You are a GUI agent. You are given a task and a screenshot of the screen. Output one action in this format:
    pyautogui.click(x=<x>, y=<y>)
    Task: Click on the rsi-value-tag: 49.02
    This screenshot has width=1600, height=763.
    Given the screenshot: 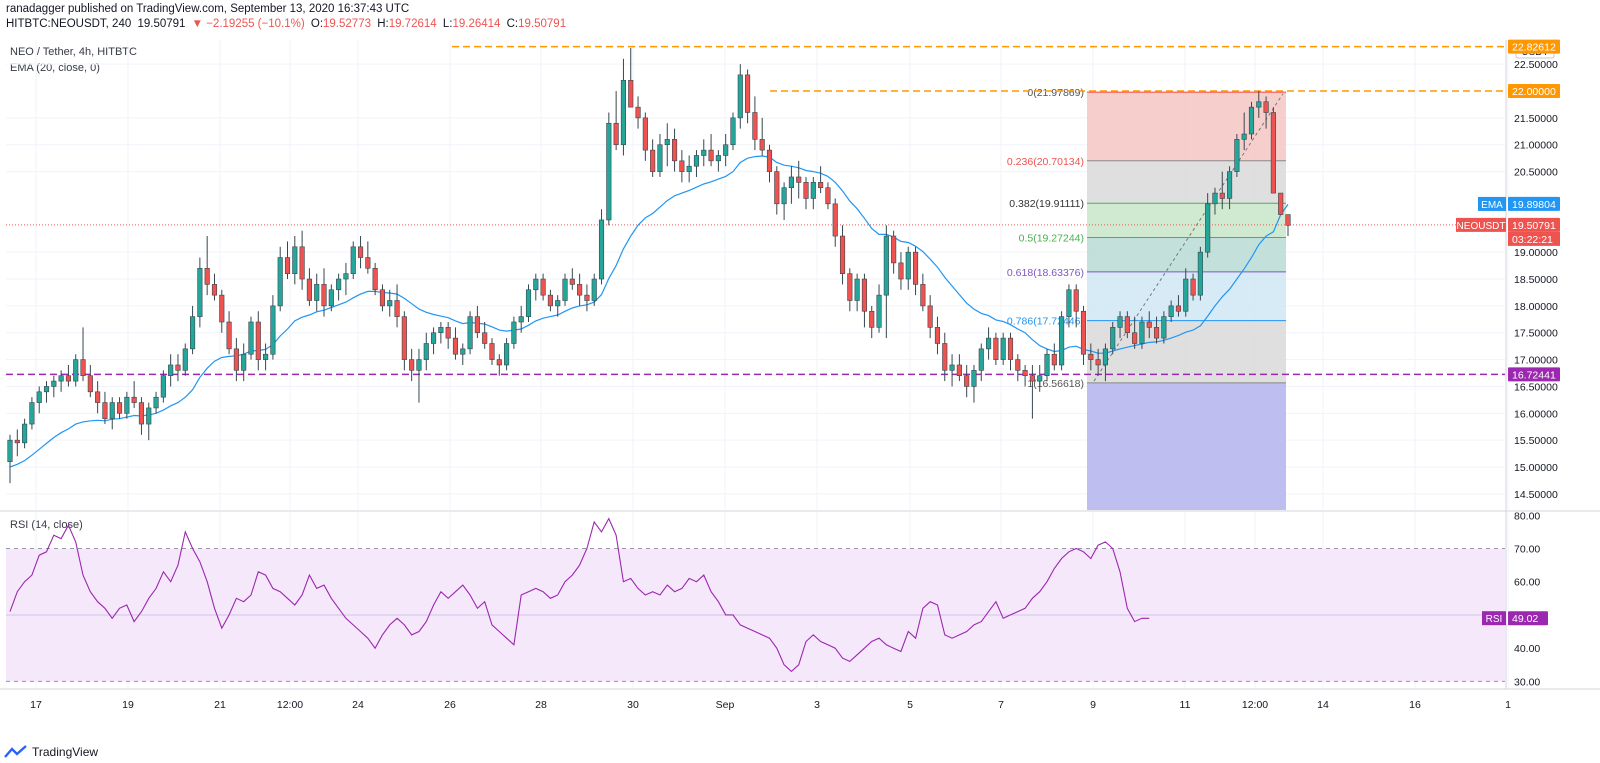 What is the action you would take?
    pyautogui.click(x=1528, y=618)
    